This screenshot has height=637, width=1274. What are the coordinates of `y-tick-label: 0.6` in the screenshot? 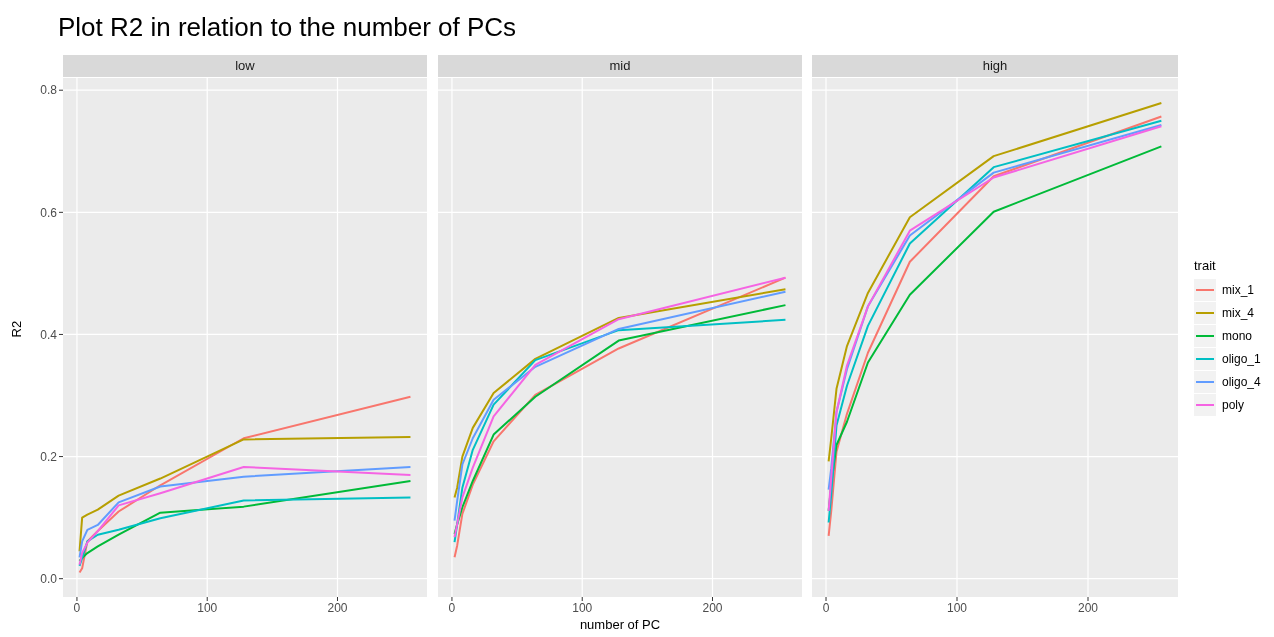 It's located at (49, 212).